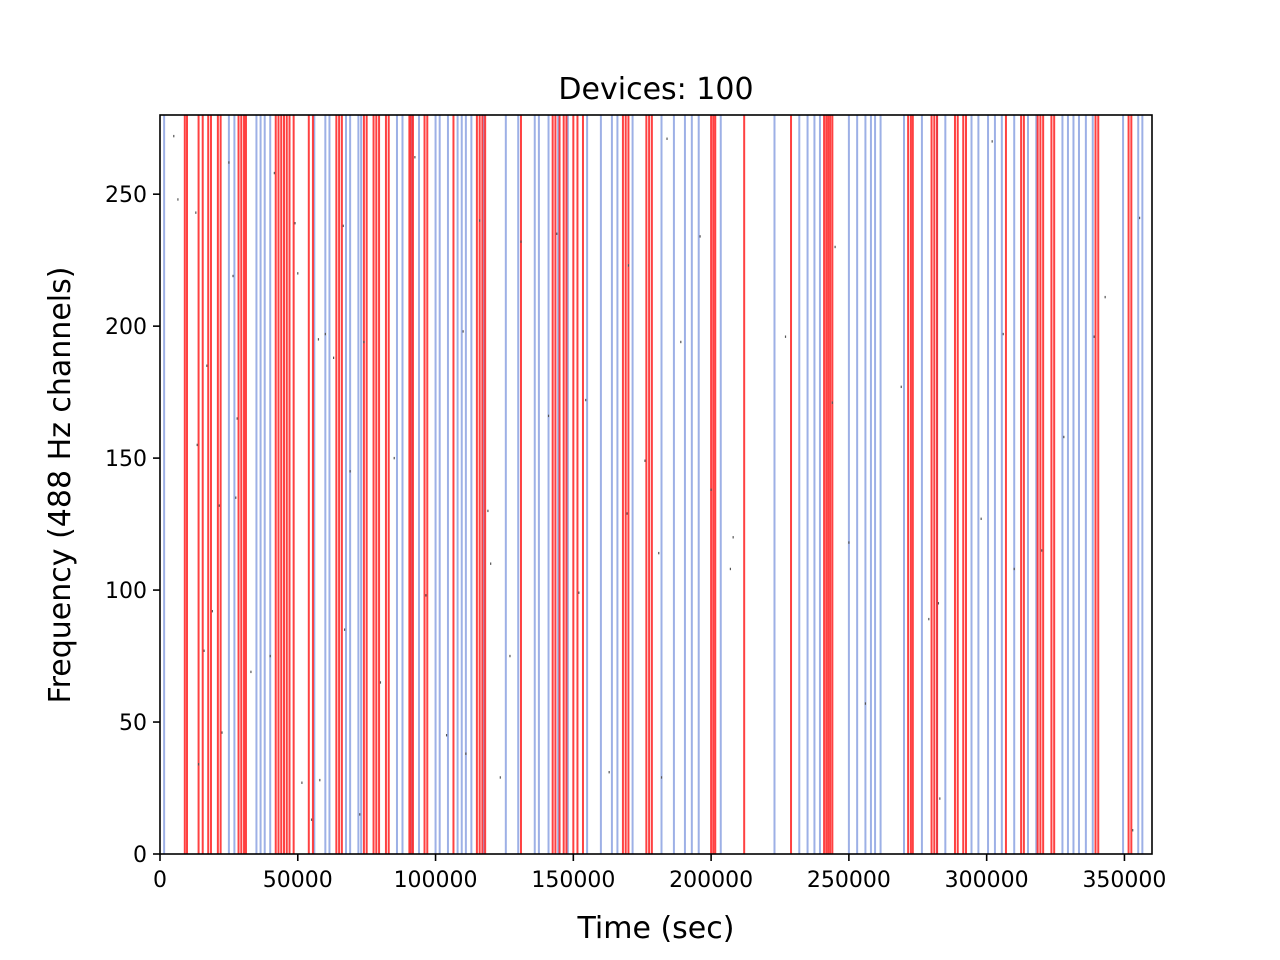 The width and height of the screenshot is (1280, 960). I want to click on chart-title: Devices: 100, so click(655, 89).